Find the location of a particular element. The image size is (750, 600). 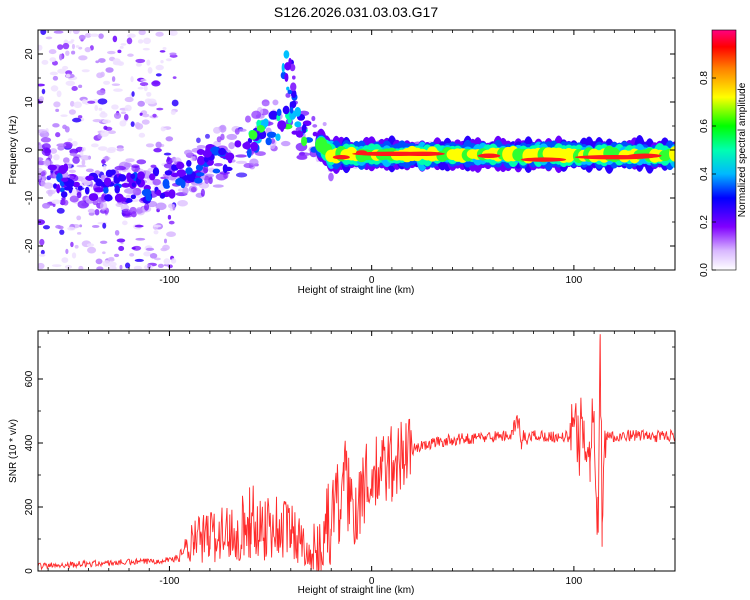

spectrogram-core-cell is located at coordinates (543, 159).